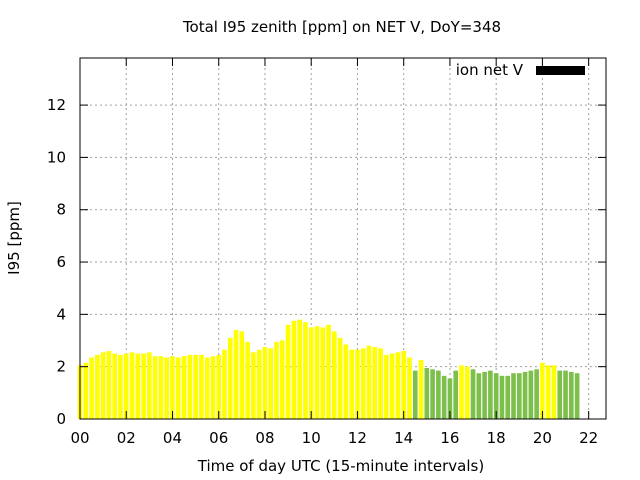  What do you see at coordinates (357, 438) in the screenshot?
I see `x-tick-label: 12` at bounding box center [357, 438].